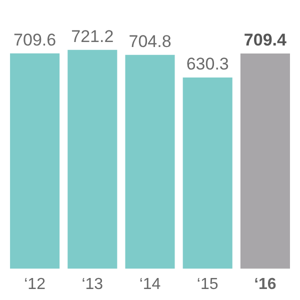 This screenshot has height=300, width=300. What do you see at coordinates (150, 284) in the screenshot?
I see `x-tick-label: ‘14` at bounding box center [150, 284].